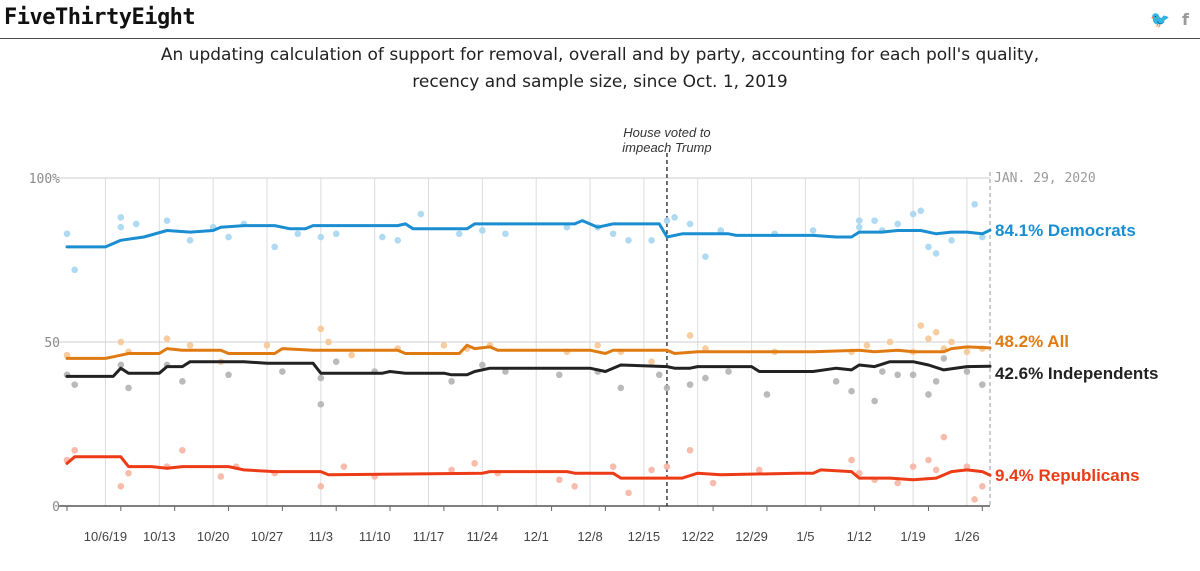  Describe the element at coordinates (644, 536) in the screenshot. I see `x-tick-label: 12/15` at that location.